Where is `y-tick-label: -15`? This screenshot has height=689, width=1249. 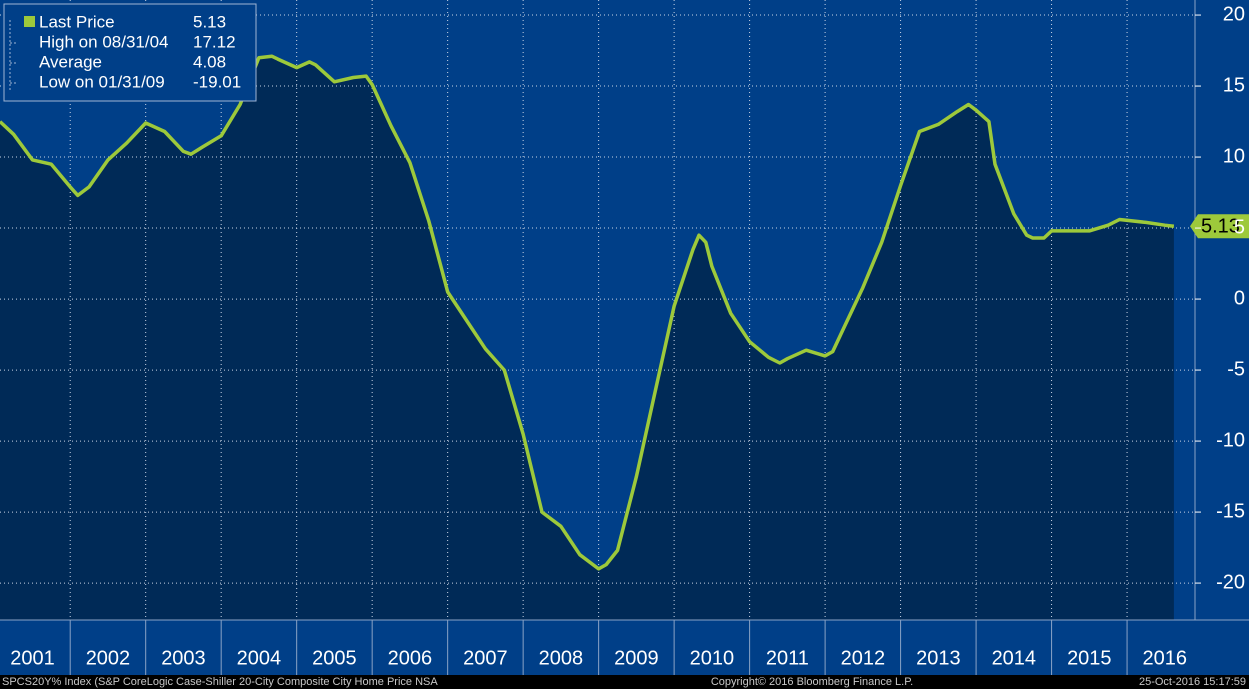
y-tick-label: -15 is located at coordinates (1230, 511).